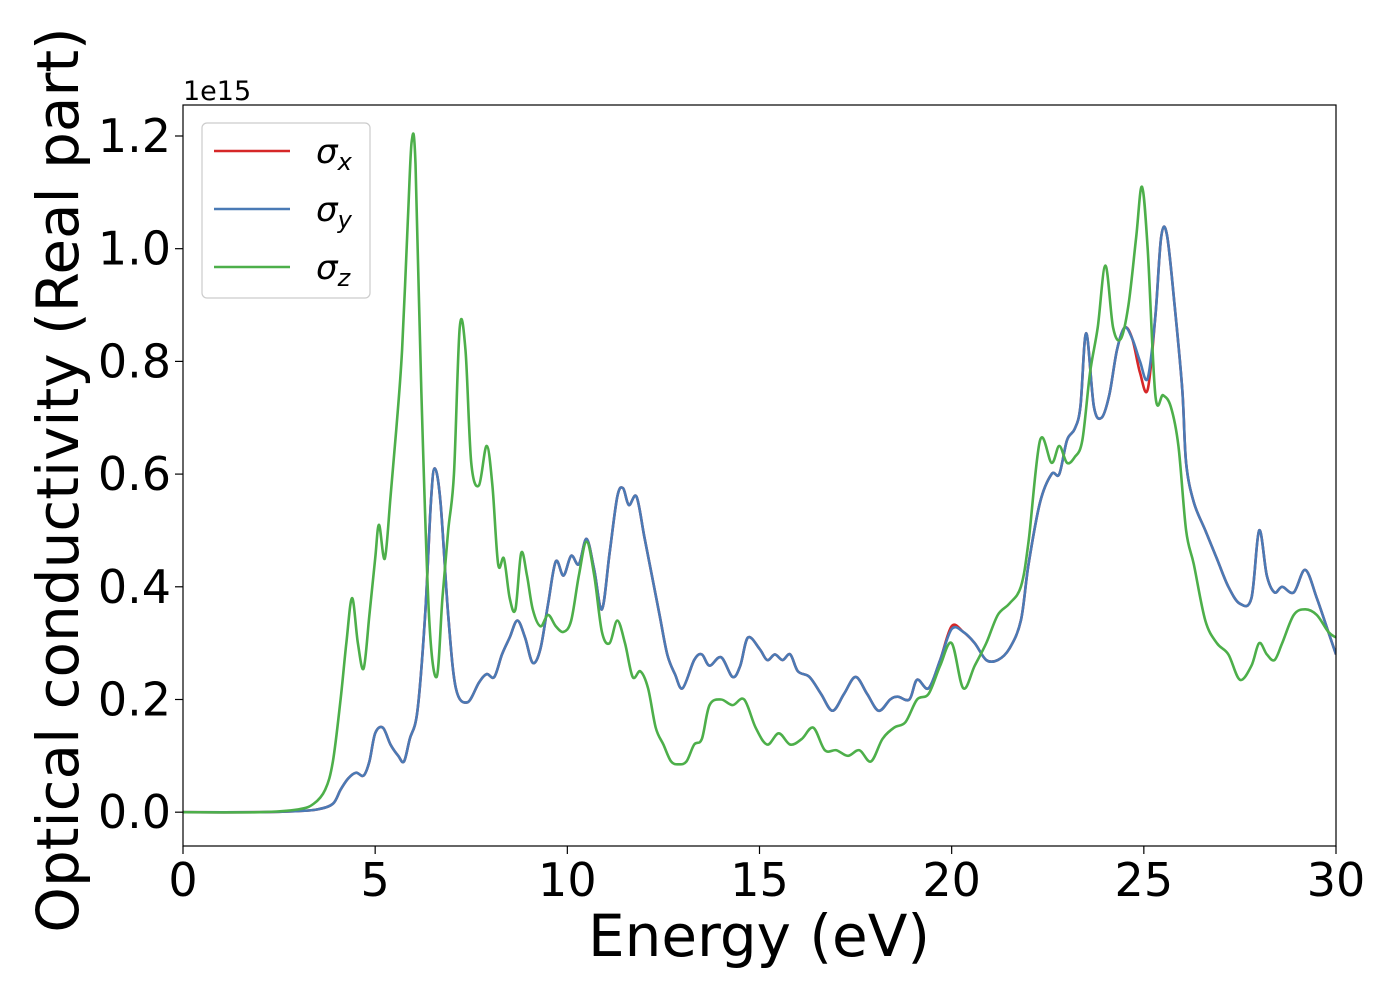 The width and height of the screenshot is (1400, 1000). Describe the element at coordinates (134, 136) in the screenshot. I see `y-tick-label: 1.2` at that location.